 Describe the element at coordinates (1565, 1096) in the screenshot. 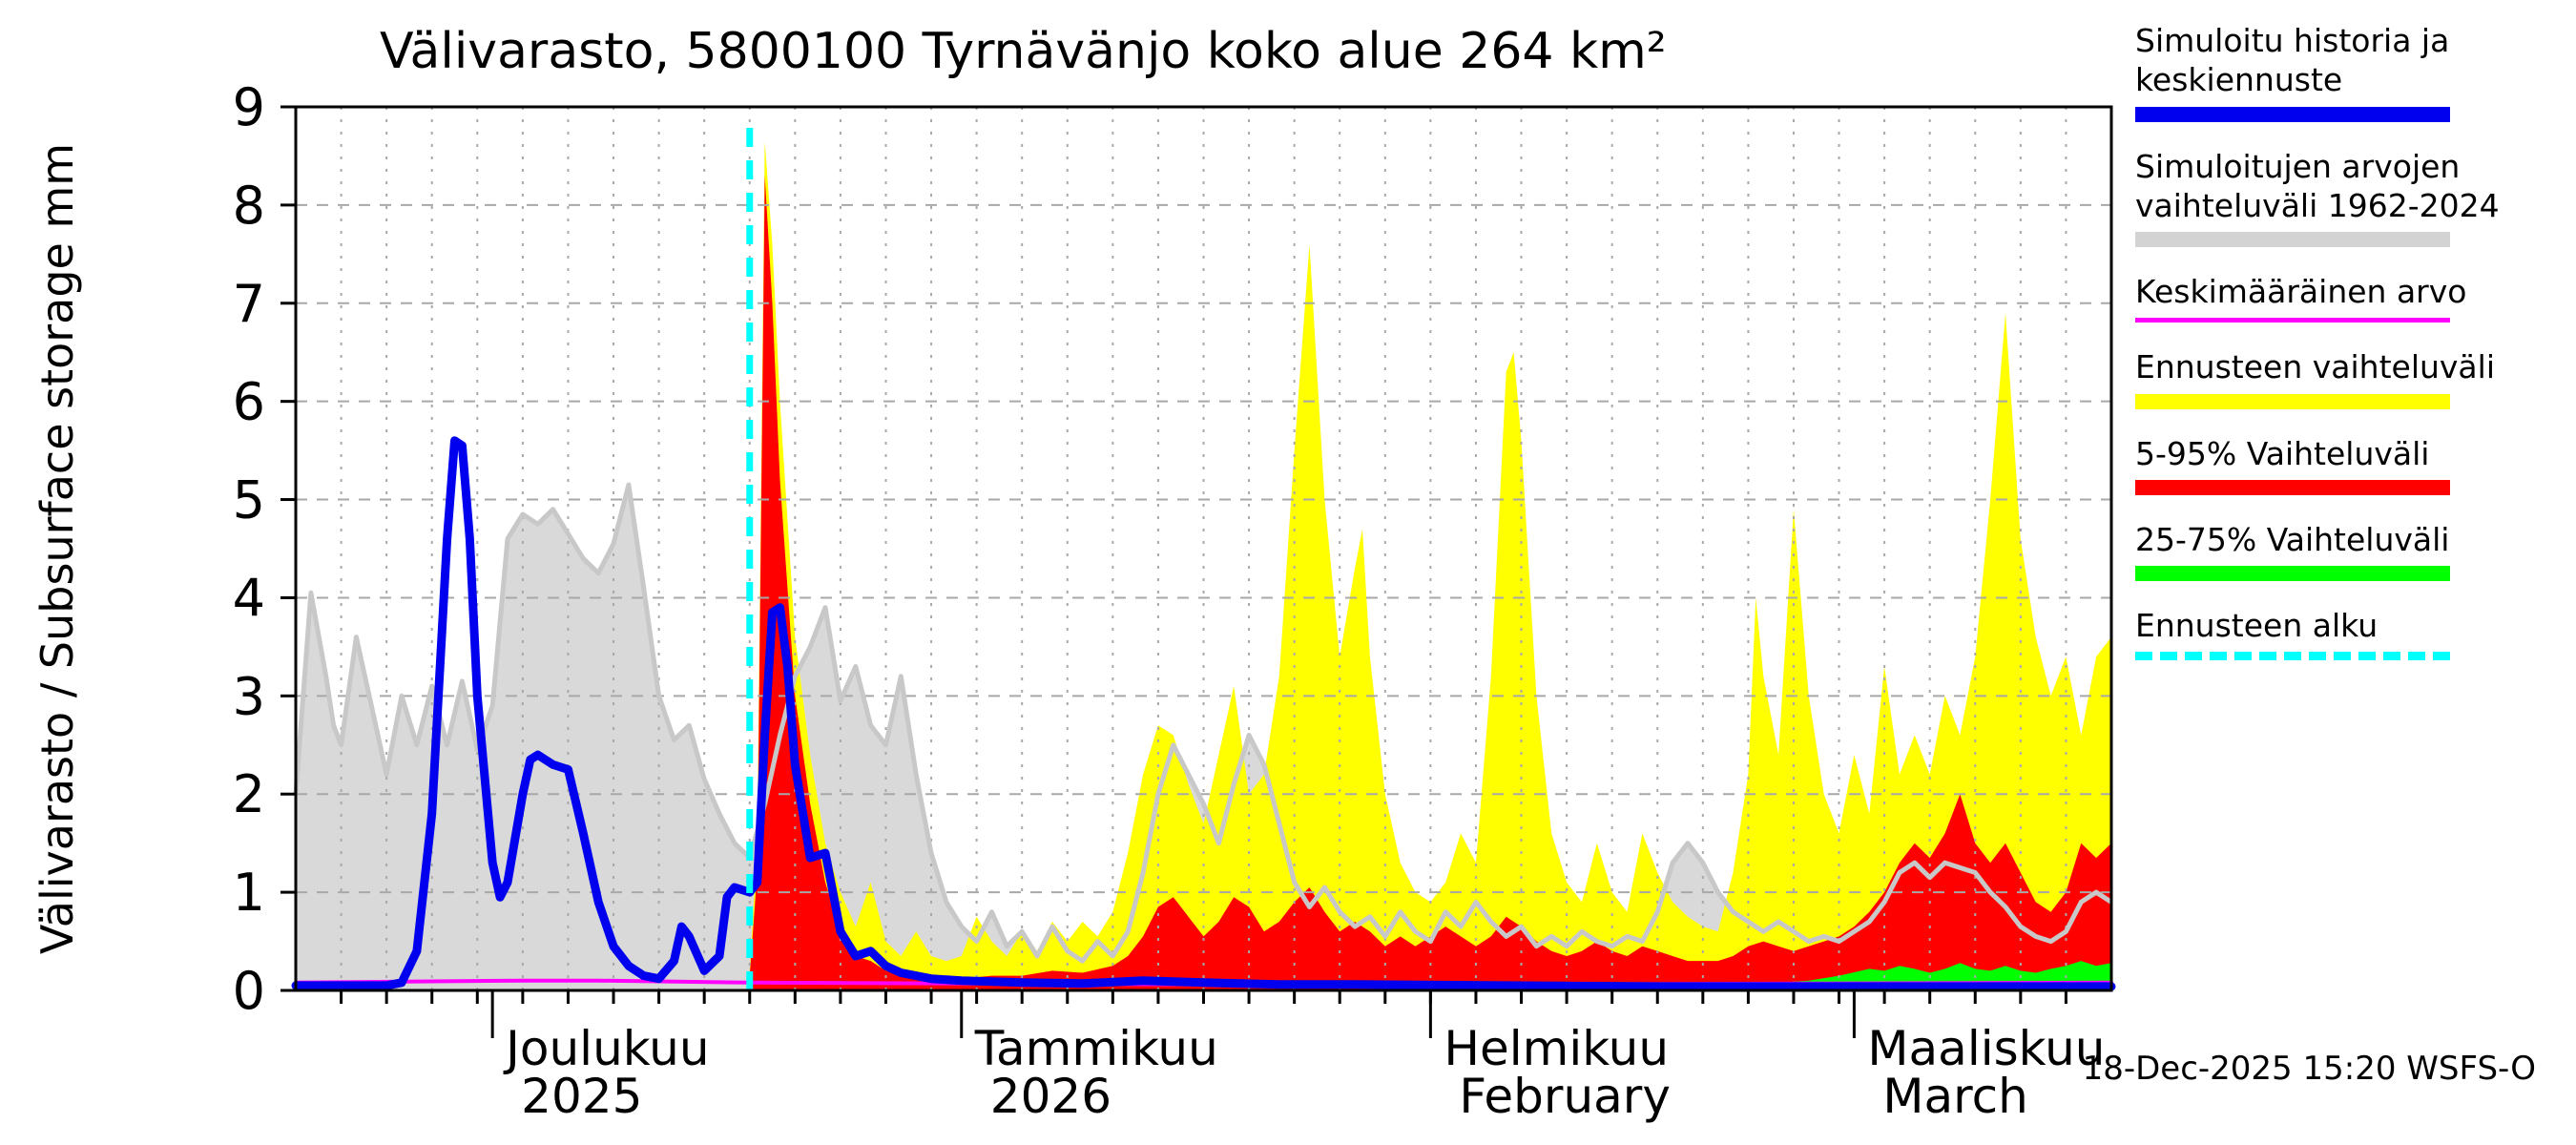

I see `month-sublabel: February` at that location.